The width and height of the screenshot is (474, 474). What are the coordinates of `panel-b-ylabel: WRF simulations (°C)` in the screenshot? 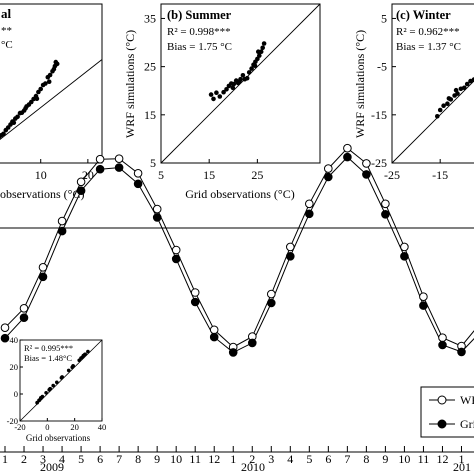 It's located at (130, 84).